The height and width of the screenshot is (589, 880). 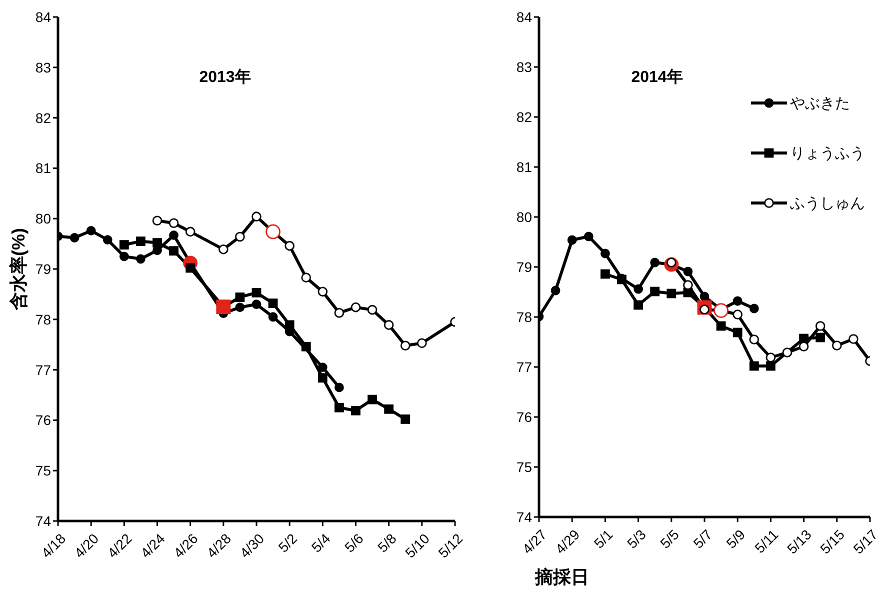 What do you see at coordinates (524, 366) in the screenshot?
I see `y-tick-label: 77` at bounding box center [524, 366].